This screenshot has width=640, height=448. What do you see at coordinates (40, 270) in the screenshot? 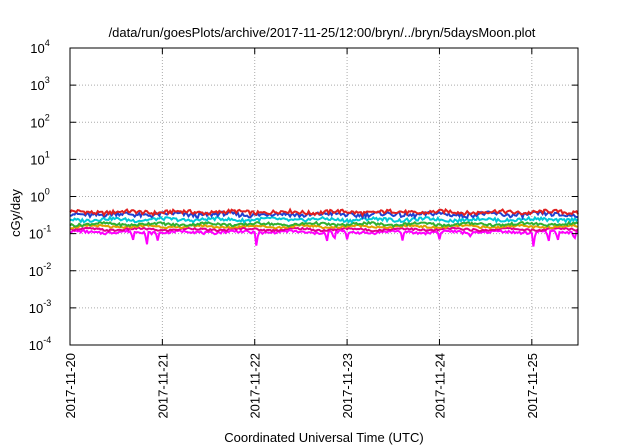
I see `y-tick-label: 10⁻²` at bounding box center [40, 270].